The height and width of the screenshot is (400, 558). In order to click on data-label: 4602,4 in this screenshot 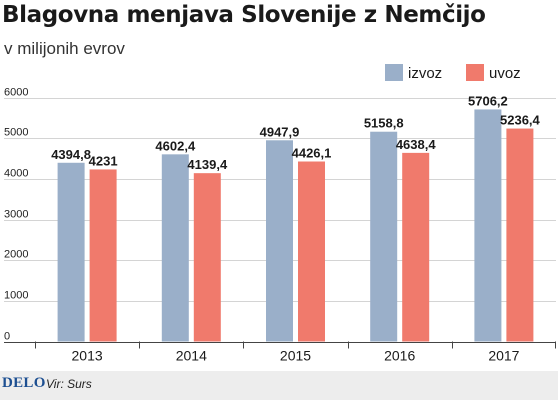, I will do `click(175, 145)`.